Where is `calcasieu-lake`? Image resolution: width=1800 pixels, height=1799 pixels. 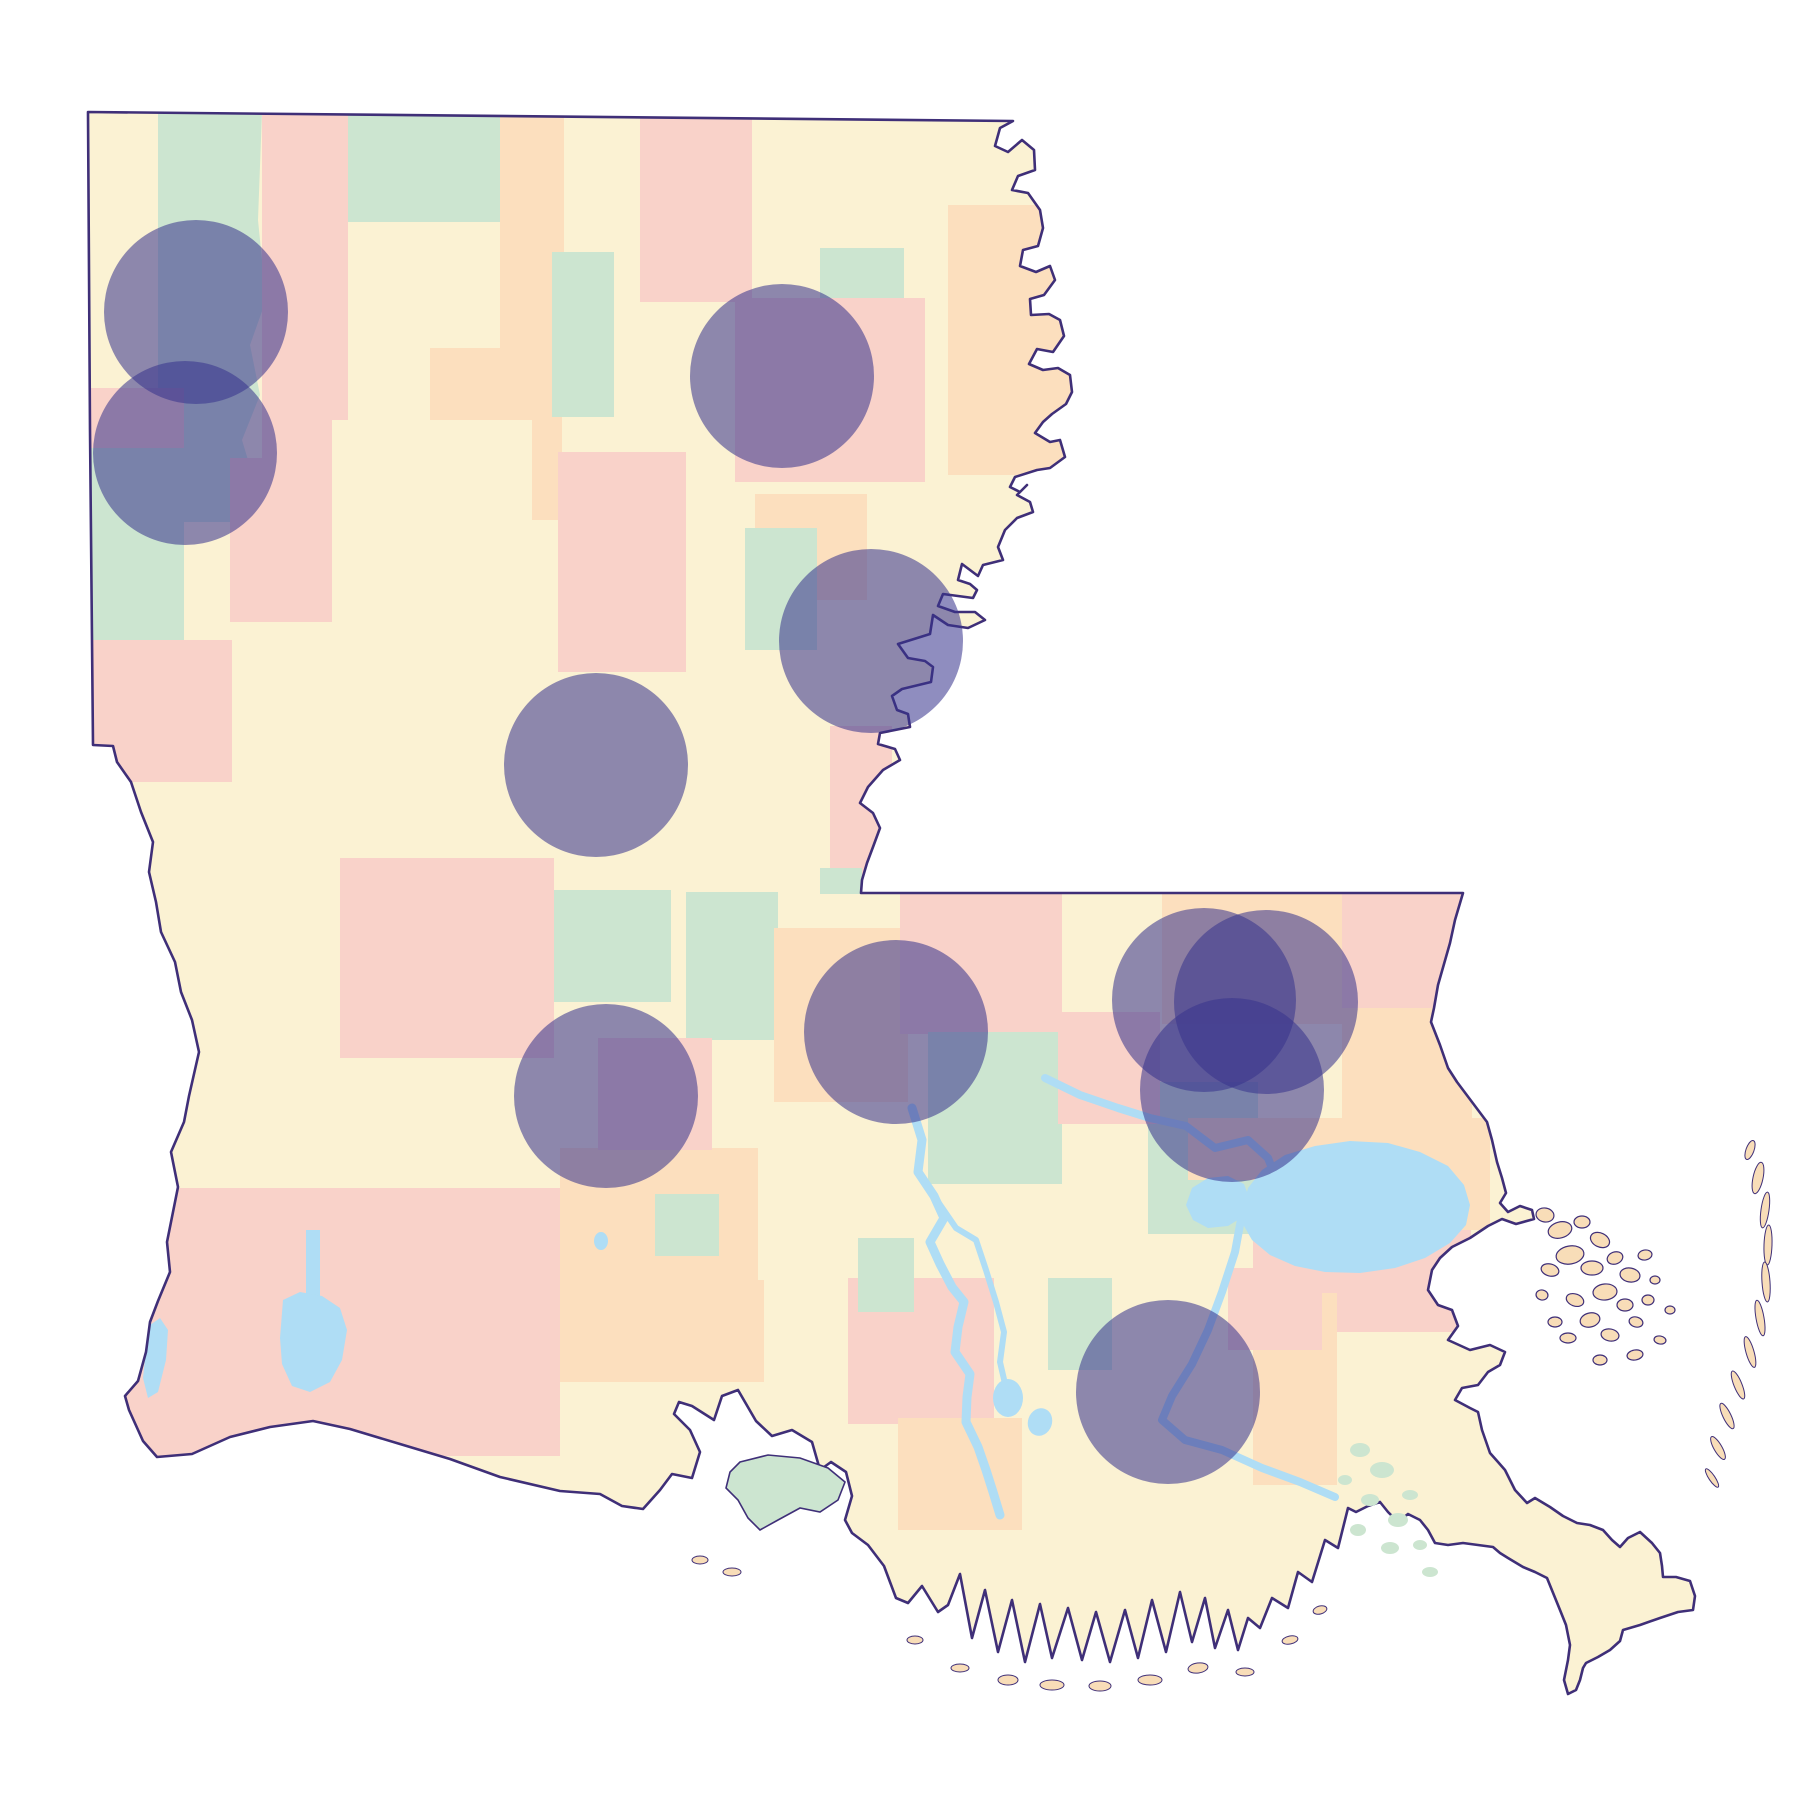 calcasieu-lake is located at coordinates (313, 1342).